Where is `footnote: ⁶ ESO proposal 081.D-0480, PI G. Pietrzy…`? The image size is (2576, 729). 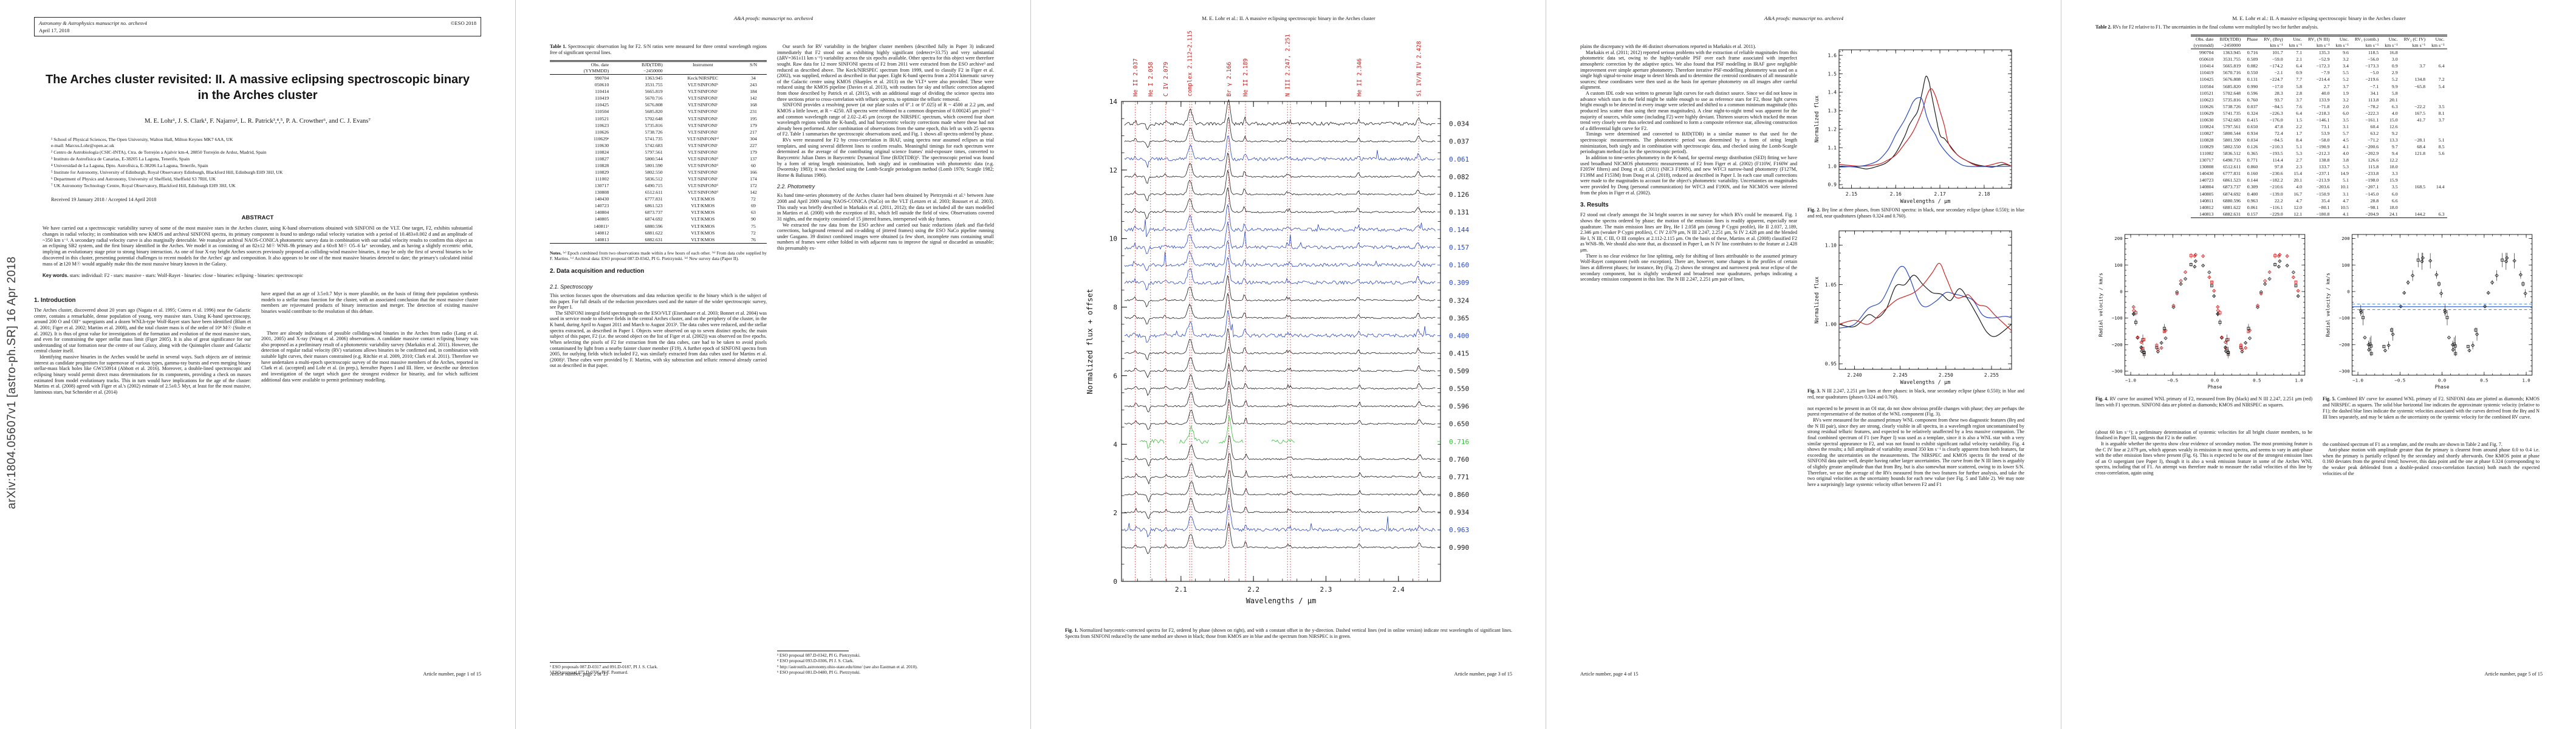 footnote: ⁶ ESO proposal 081.D-0480, PI G. Pietrzy… is located at coordinates (819, 672).